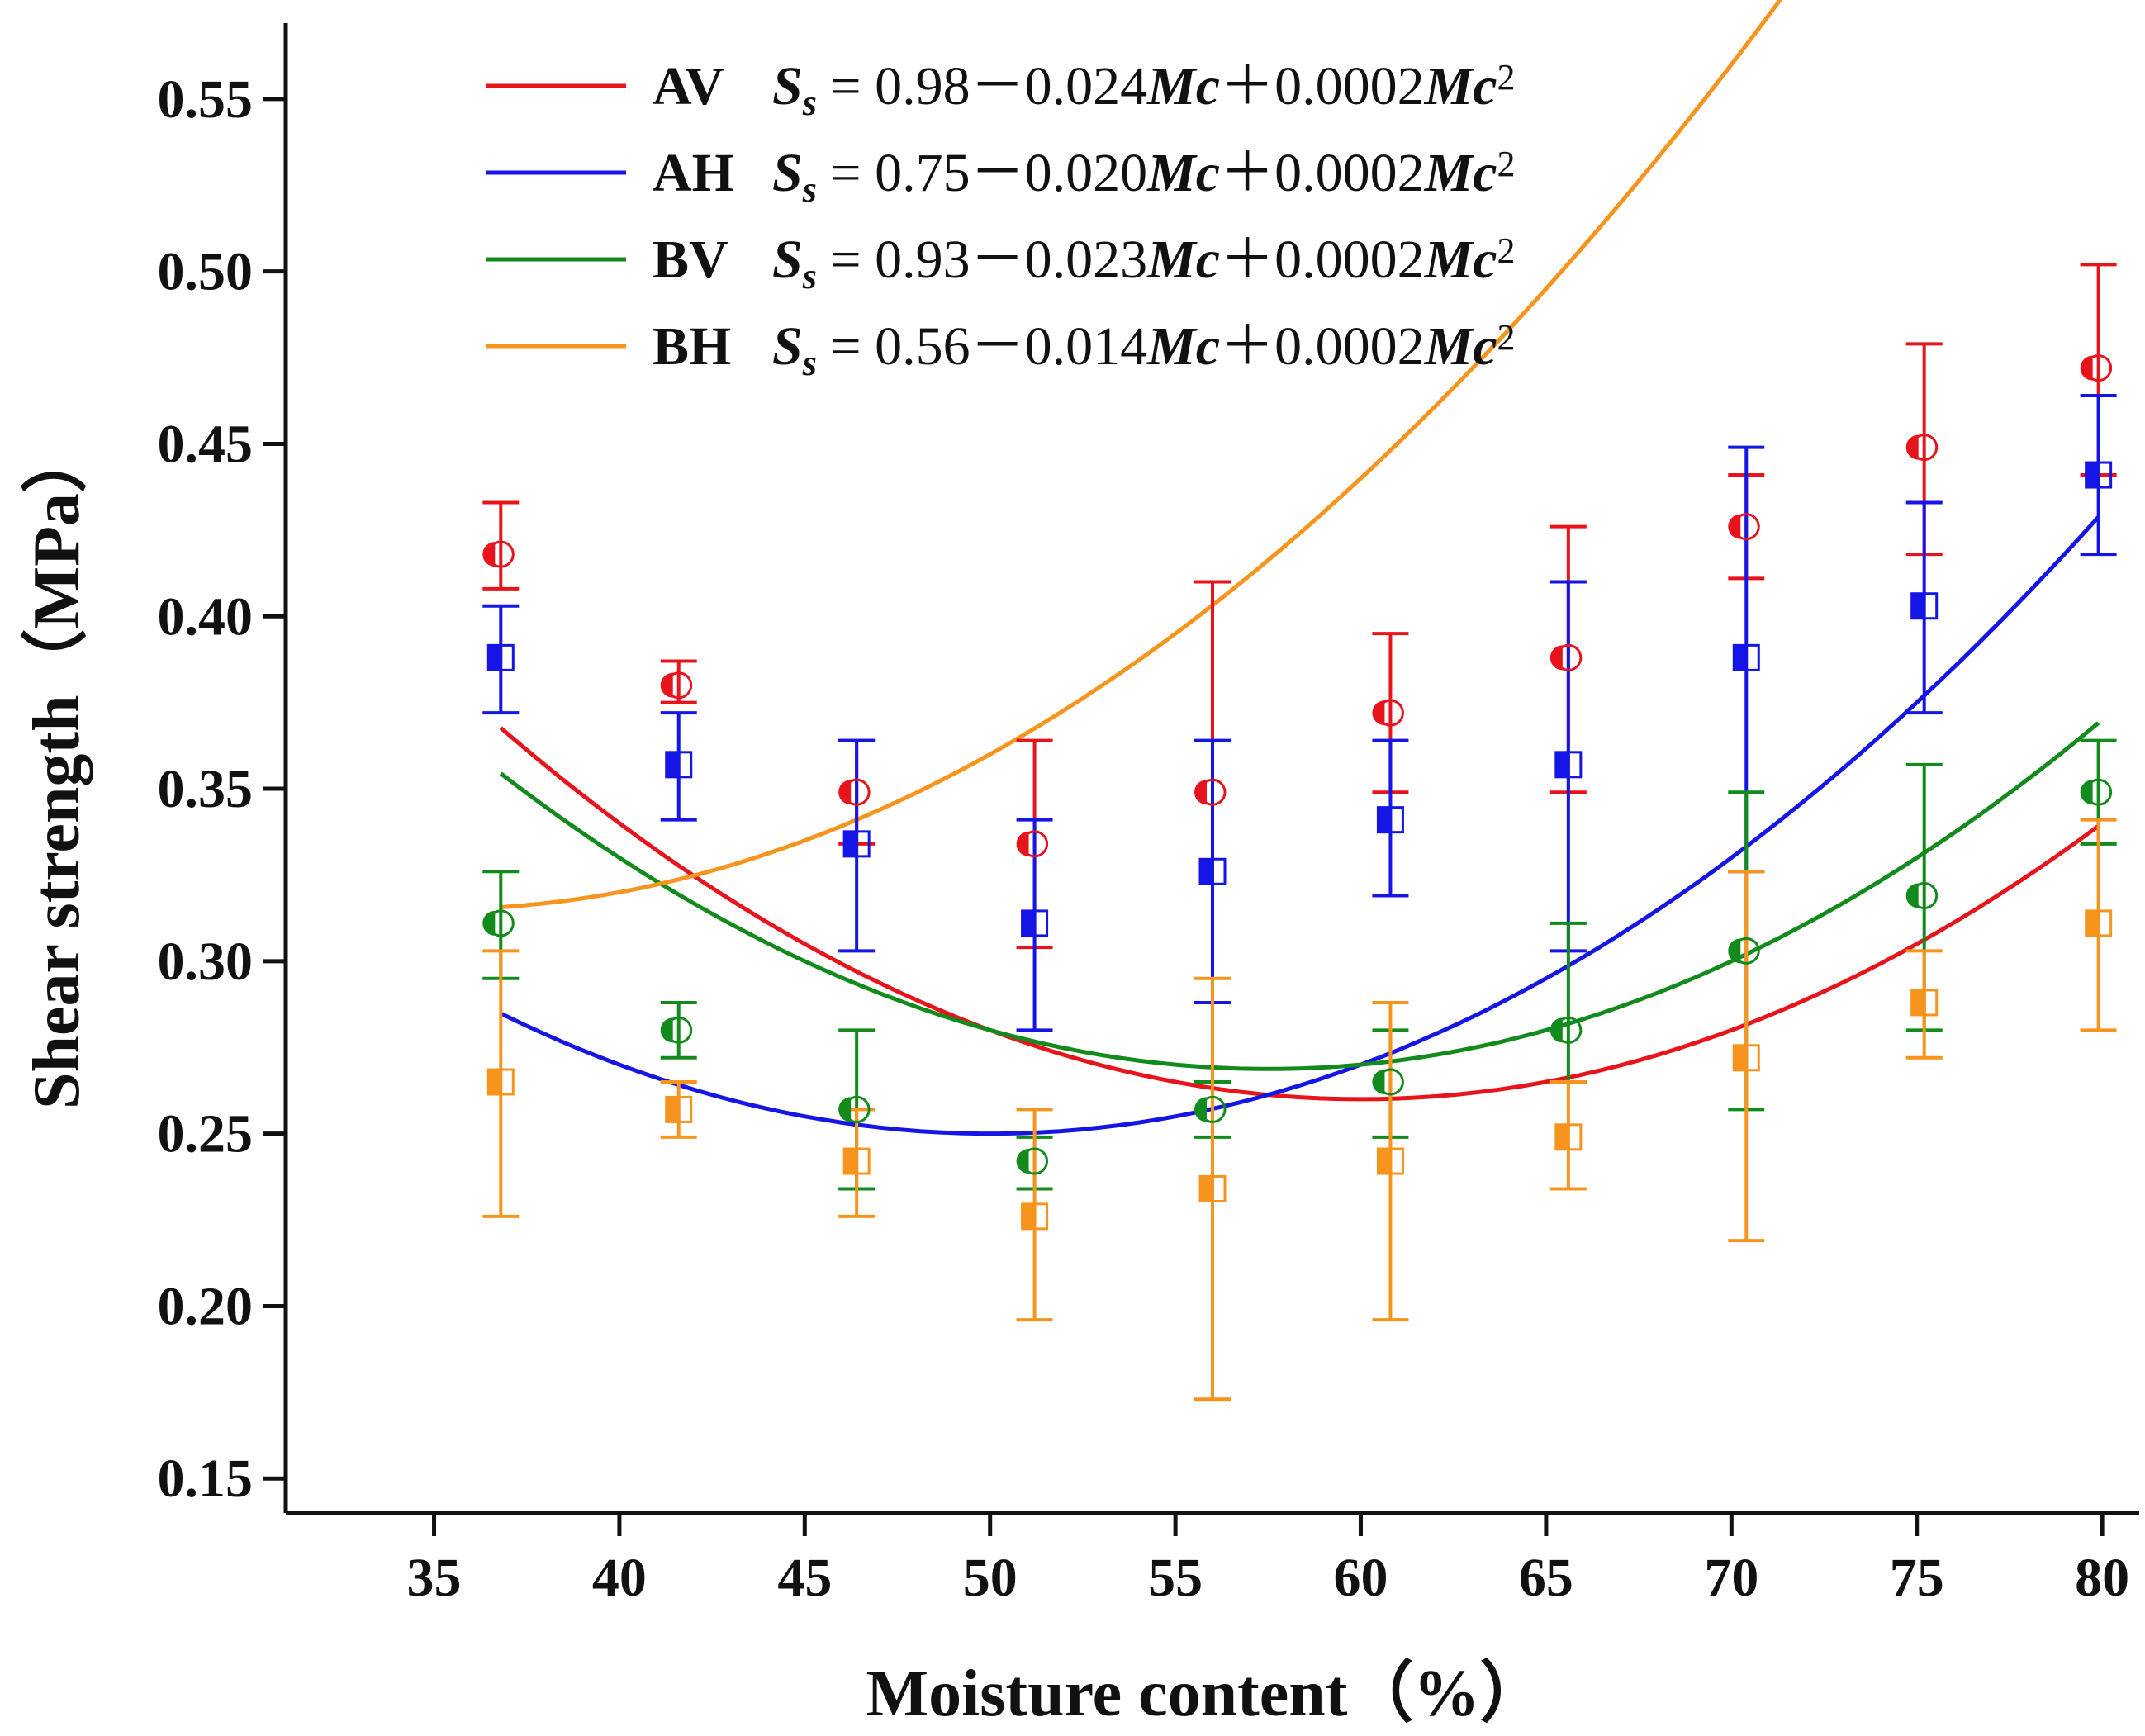 The width and height of the screenshot is (2145, 1736). What do you see at coordinates (57, 768) in the screenshot?
I see `y-axis-title: Shear strength（MPa）` at bounding box center [57, 768].